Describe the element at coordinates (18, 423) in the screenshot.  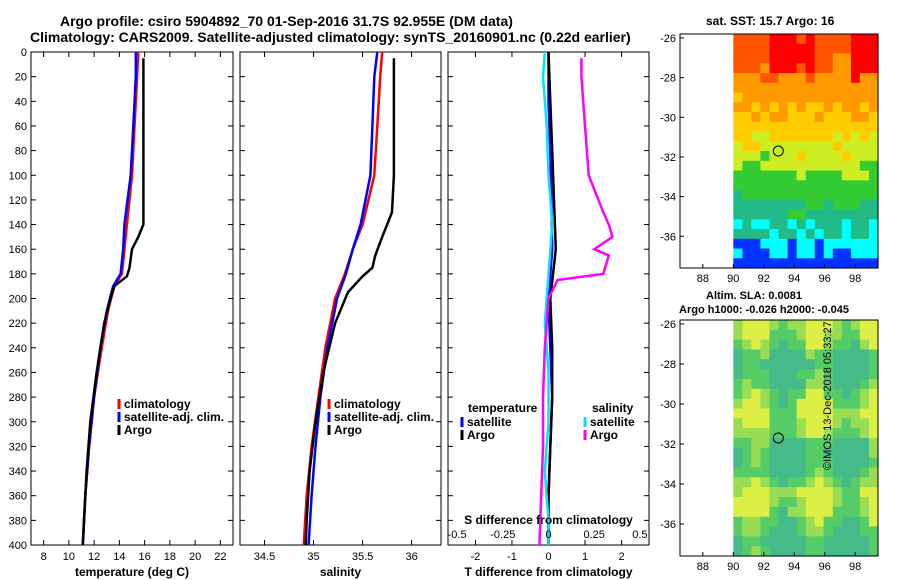
I see `y-tick-label: 300` at that location.